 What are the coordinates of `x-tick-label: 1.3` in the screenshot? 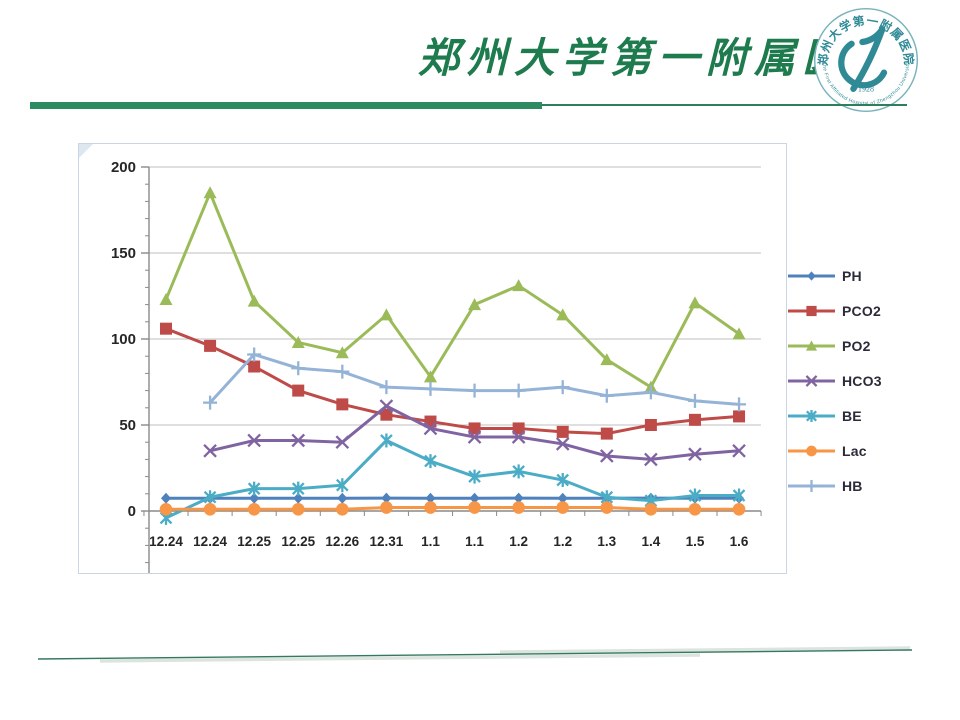 It's located at (606, 541).